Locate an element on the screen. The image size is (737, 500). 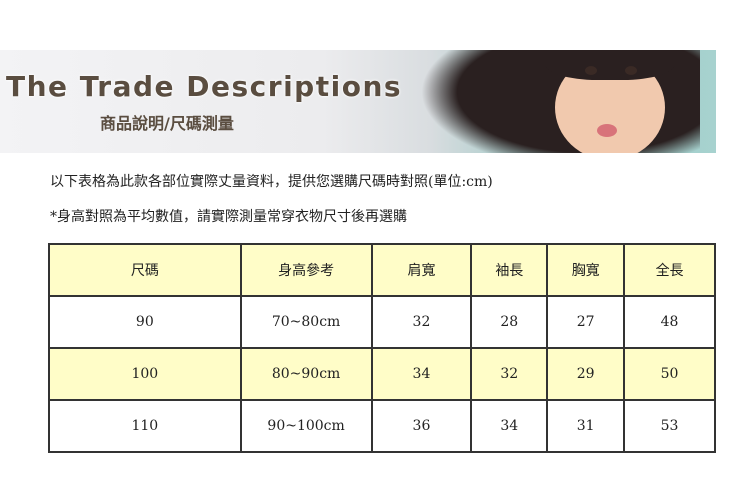
cell: 110 is located at coordinates (145, 426).